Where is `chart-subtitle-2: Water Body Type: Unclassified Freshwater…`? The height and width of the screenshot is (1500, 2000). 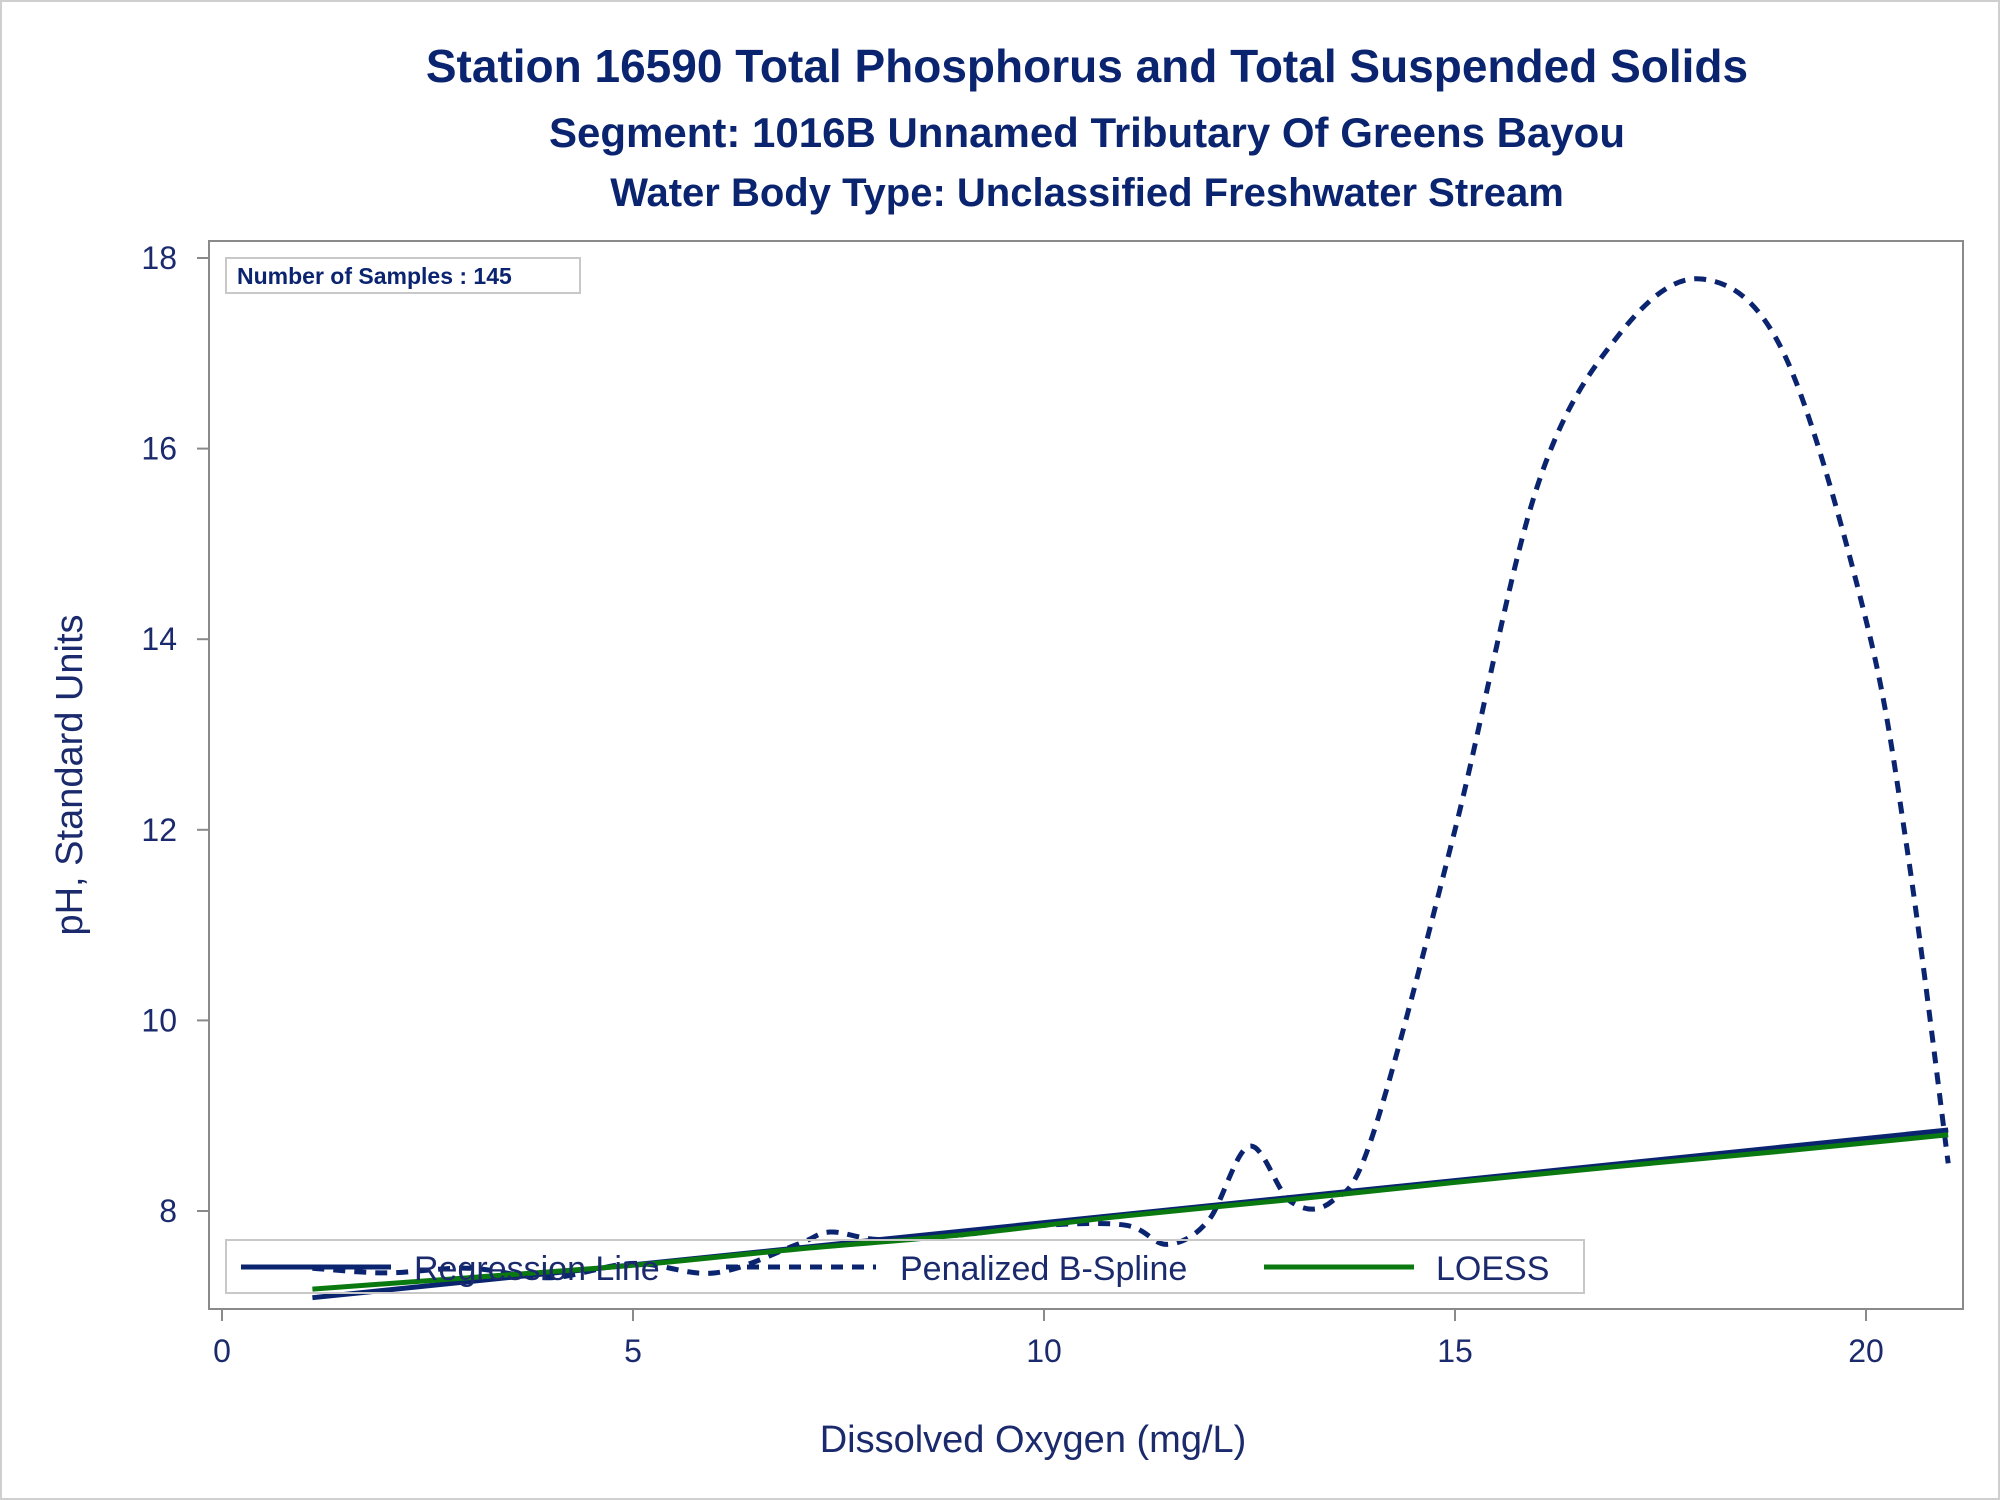 chart-subtitle-2: Water Body Type: Unclassified Freshwater… is located at coordinates (1087, 193).